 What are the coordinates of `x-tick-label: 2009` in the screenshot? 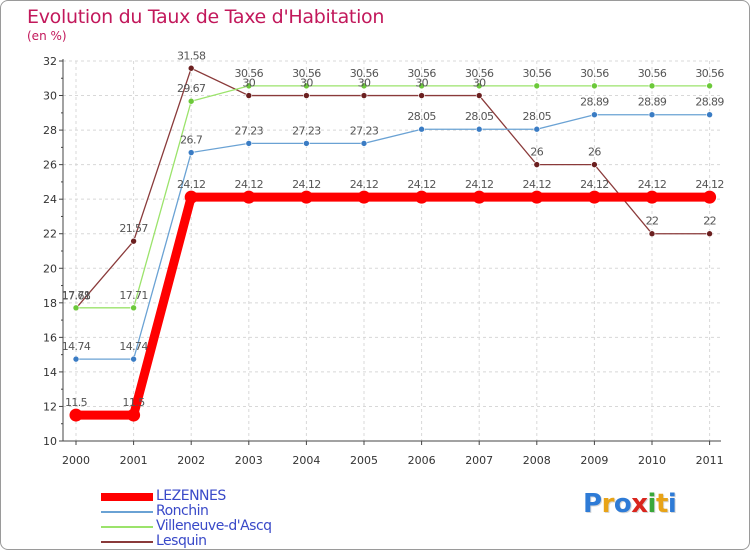 It's located at (594, 460).